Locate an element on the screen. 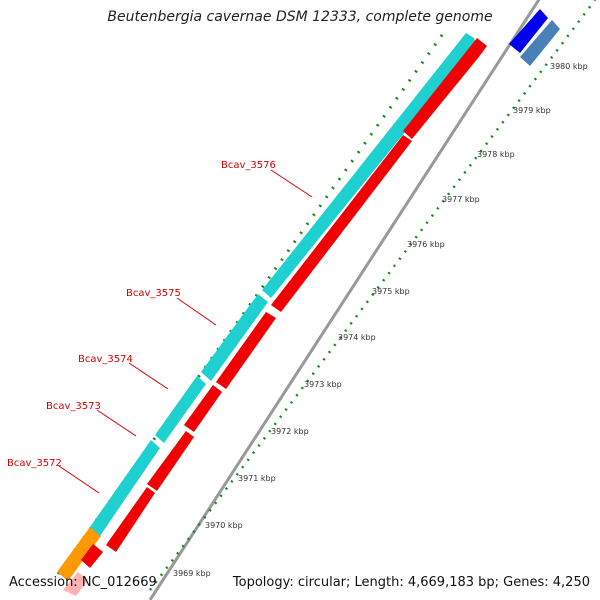 The height and width of the screenshot is (600, 600). scale-label: 3975 kbp is located at coordinates (391, 291).